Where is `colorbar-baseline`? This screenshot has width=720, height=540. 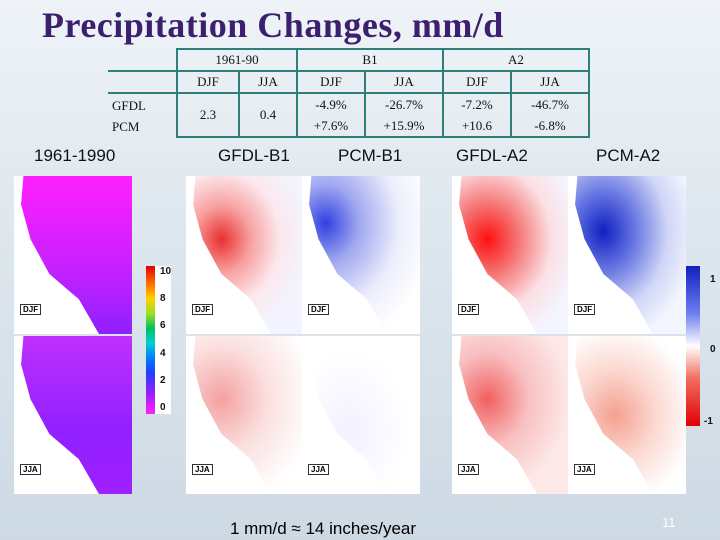
colorbar-baseline is located at coordinates (158, 340).